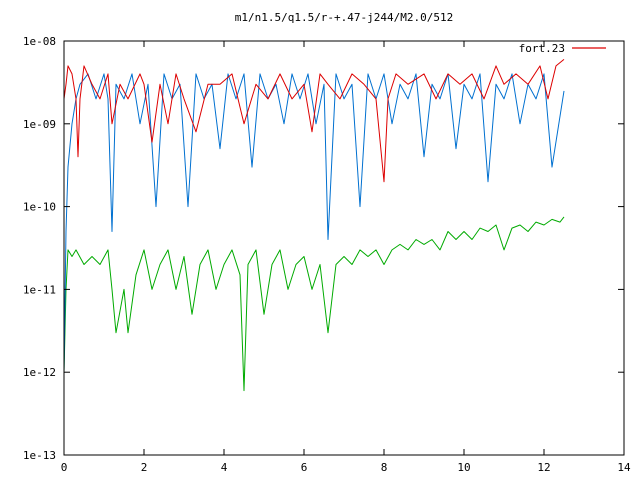 The image size is (640, 480). Describe the element at coordinates (224, 467) in the screenshot. I see `x-tick-label: 4` at that location.